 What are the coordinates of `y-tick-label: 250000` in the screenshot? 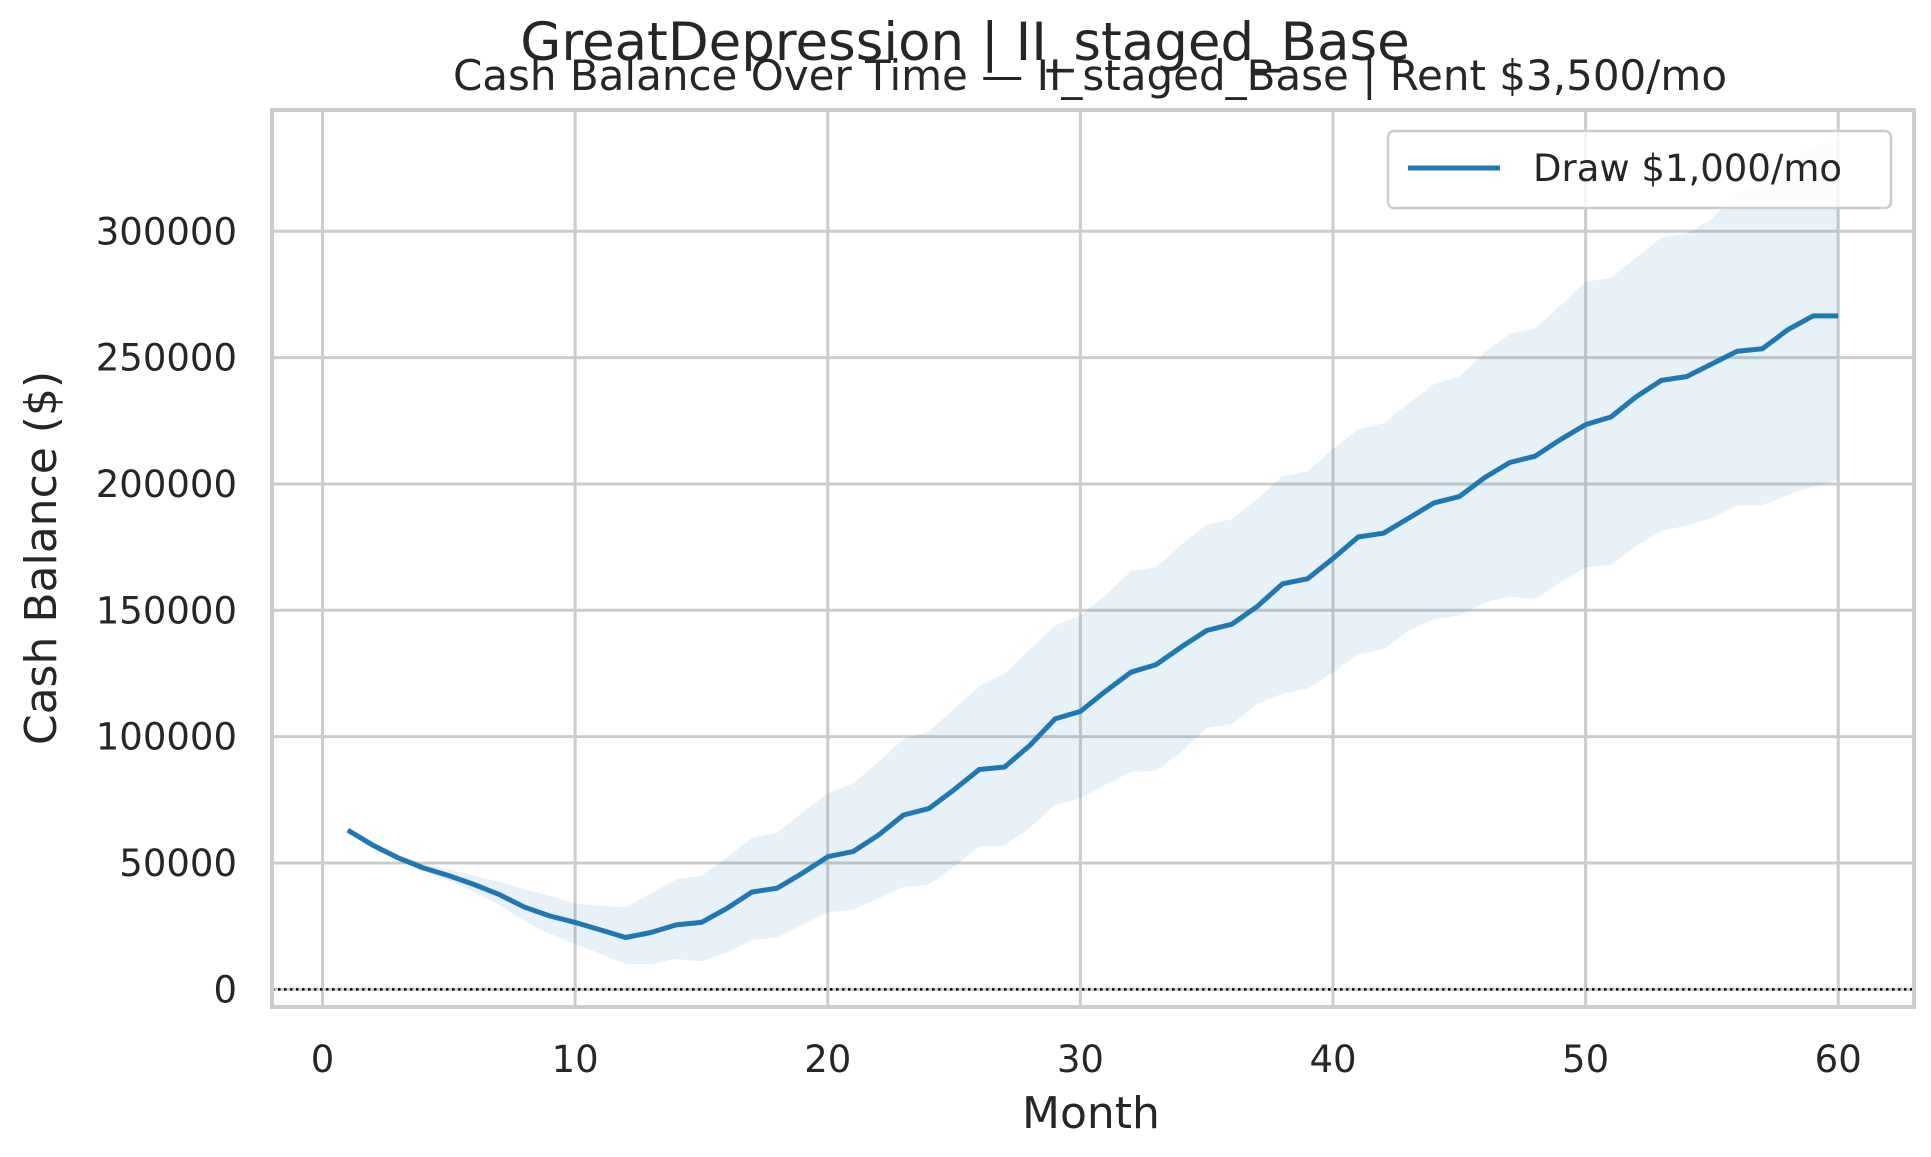 It's located at (166, 358).